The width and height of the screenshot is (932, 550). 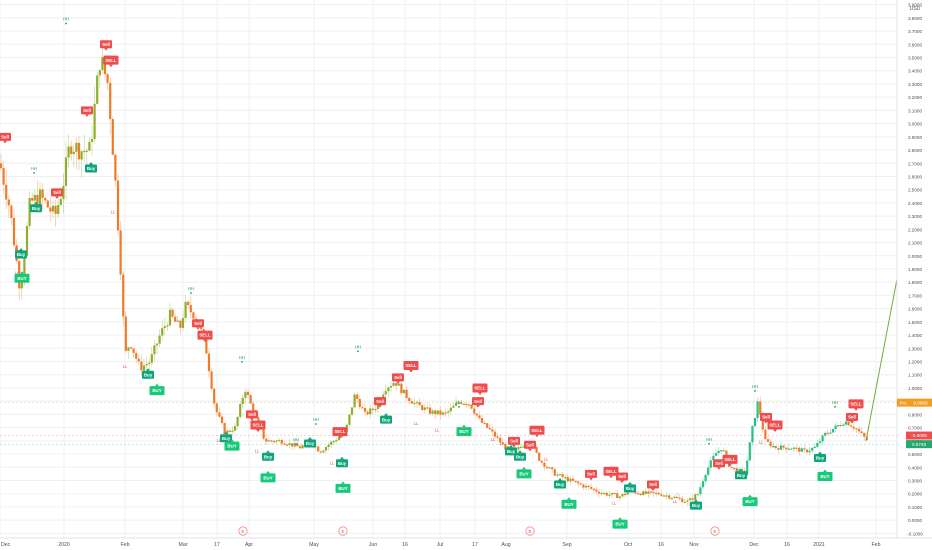 I want to click on x-tick-label: Nov, so click(x=694, y=545).